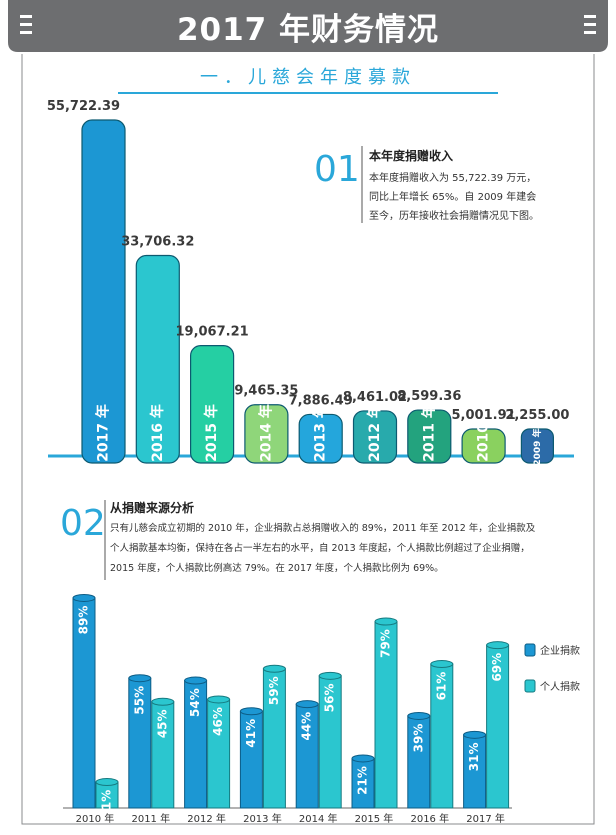  Describe the element at coordinates (95, 818) in the screenshot. I see `chart2-year-label: 2010 年` at that location.